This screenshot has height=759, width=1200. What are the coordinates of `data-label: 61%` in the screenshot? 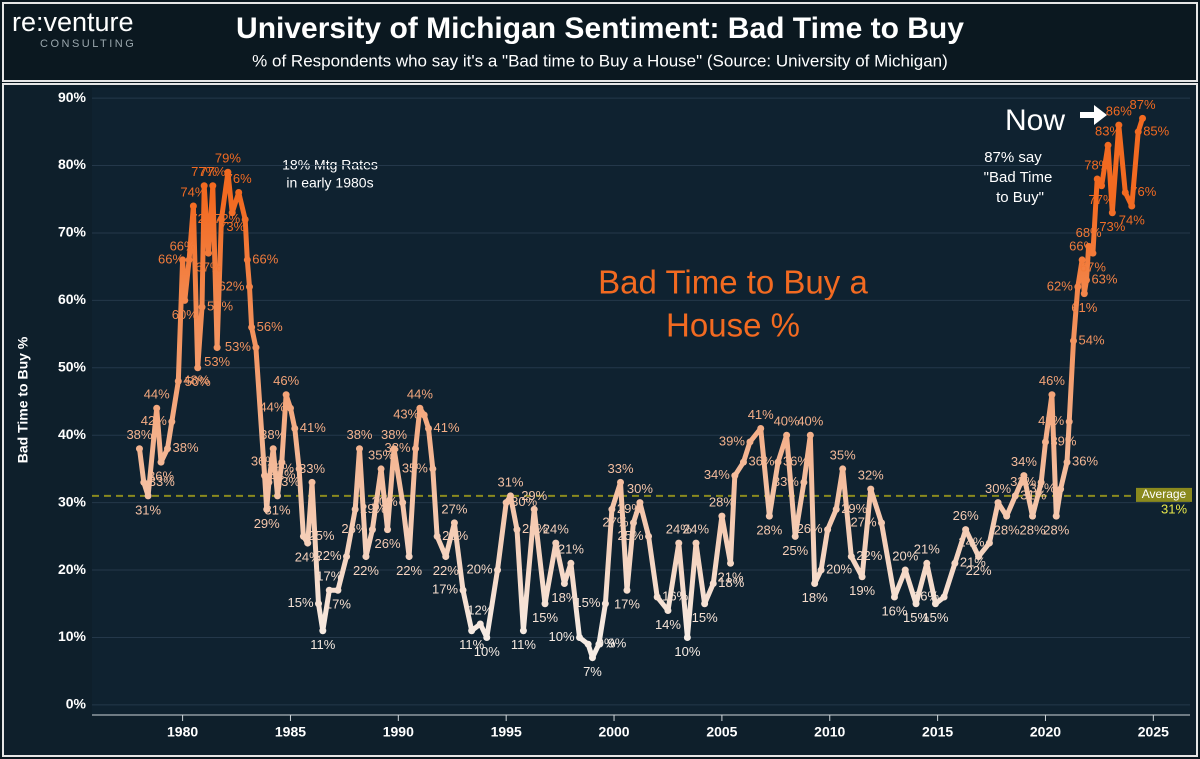 It's located at (1084, 307).